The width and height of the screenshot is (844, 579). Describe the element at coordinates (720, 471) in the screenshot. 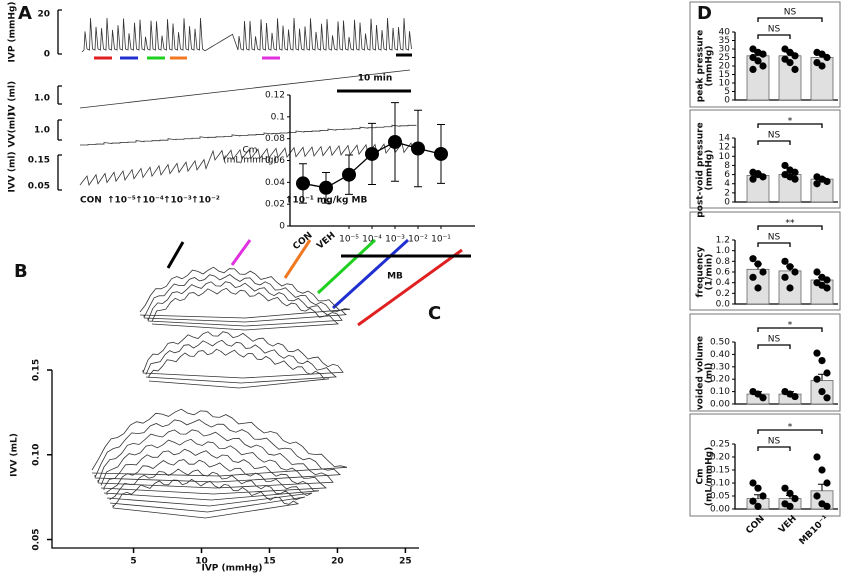

I see `y-tick-label: 0.15` at that location.